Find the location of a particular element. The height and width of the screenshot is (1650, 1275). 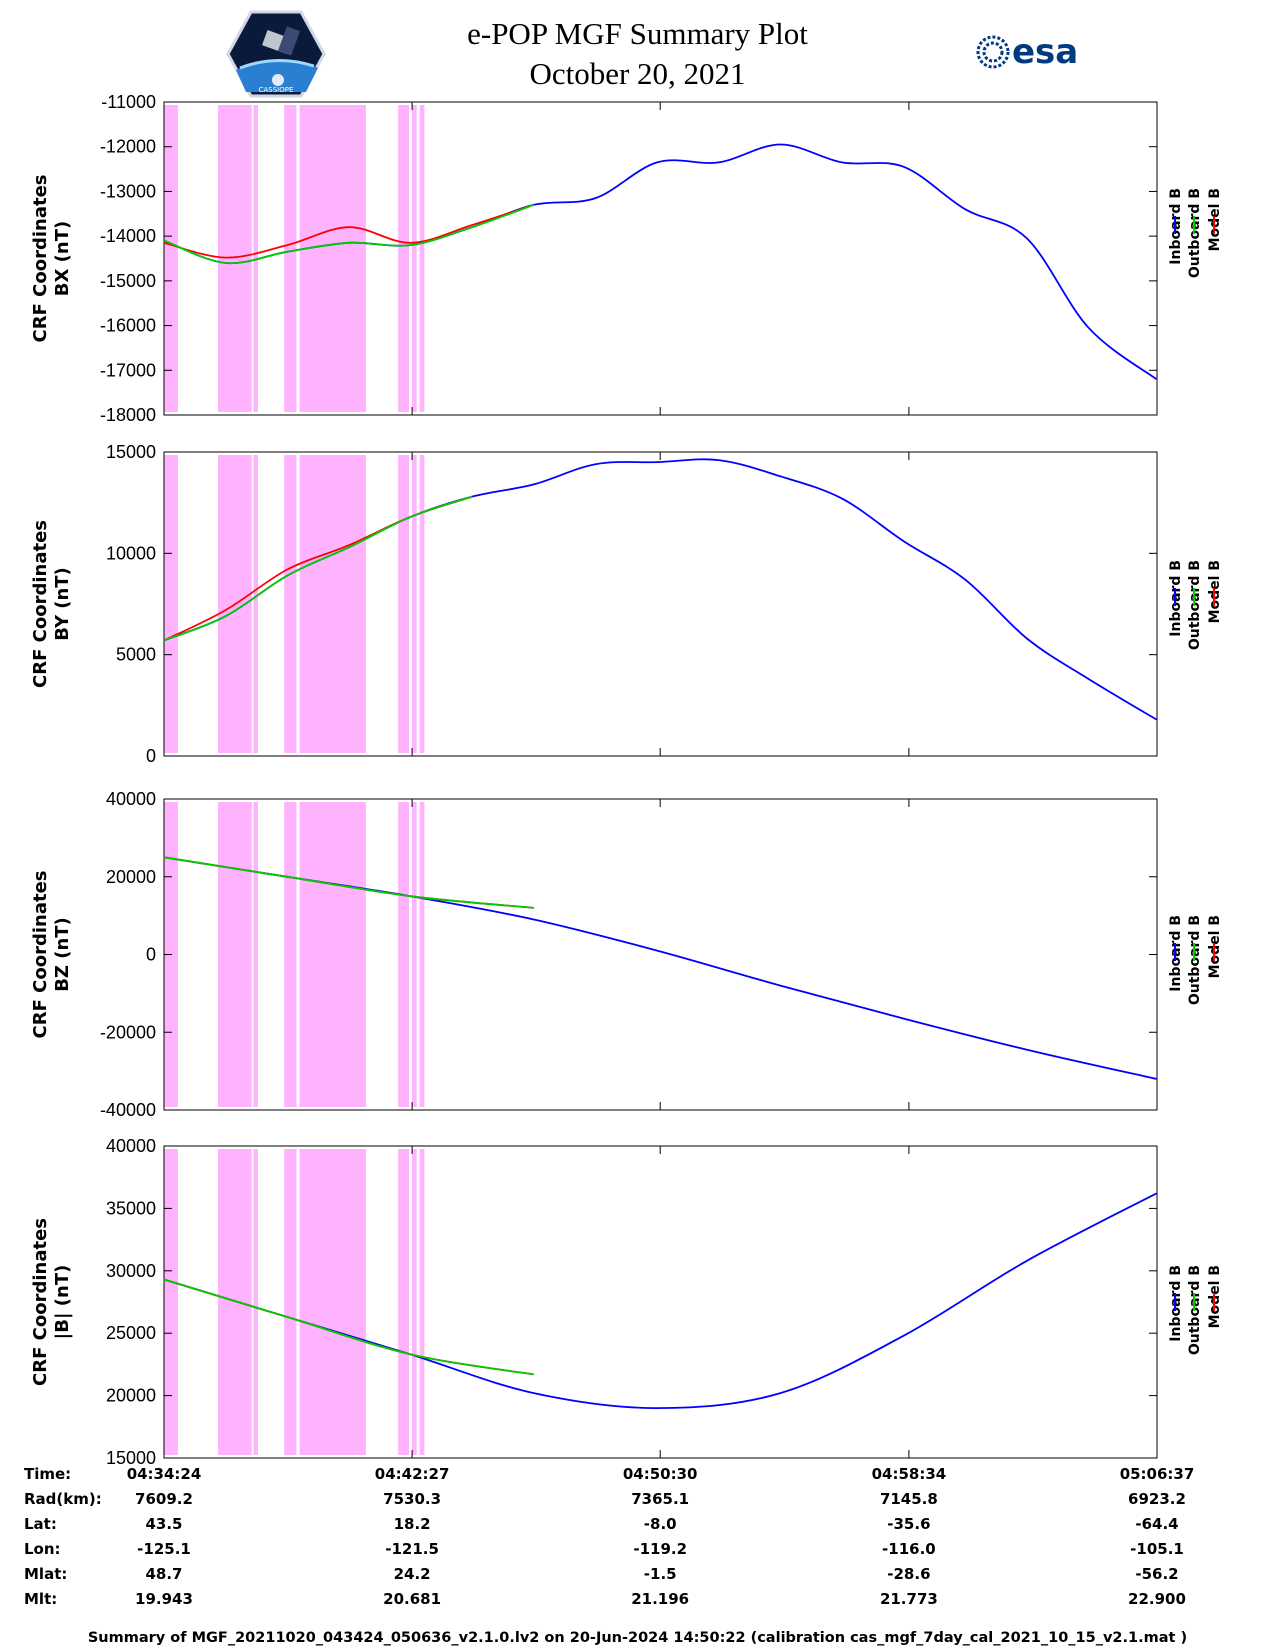

y-tick-label: -18000 is located at coordinates (128, 415).